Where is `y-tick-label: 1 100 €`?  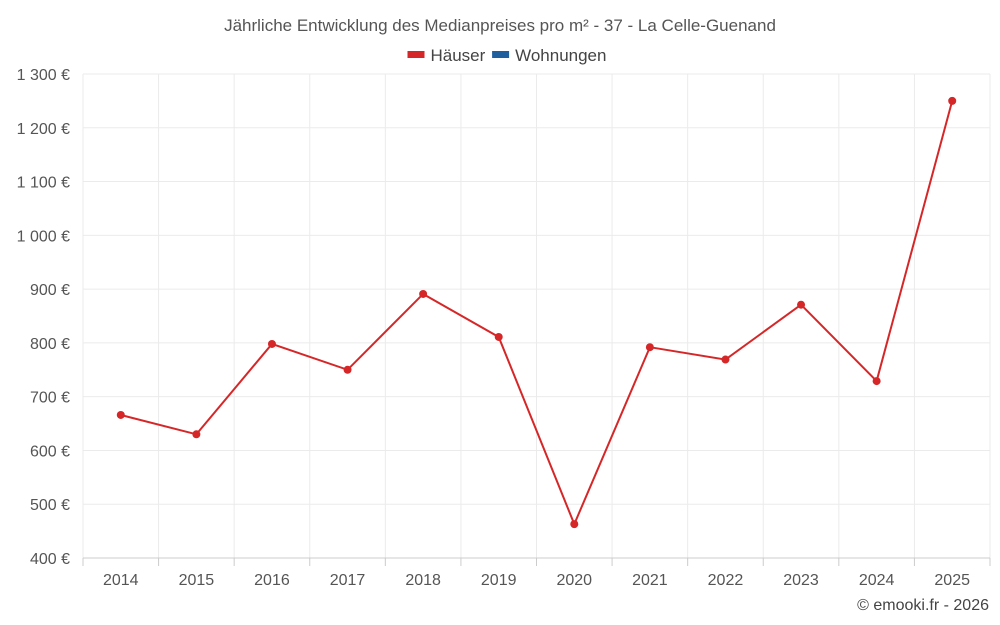
y-tick-label: 1 100 € is located at coordinates (43, 183).